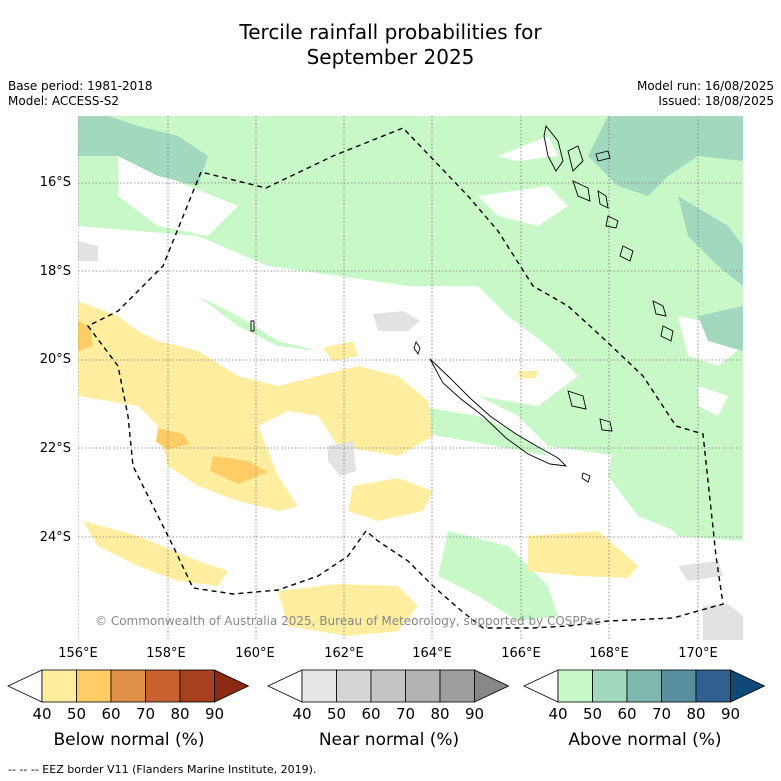  What do you see at coordinates (55, 448) in the screenshot?
I see `lat-label-22s: 22°S` at bounding box center [55, 448].